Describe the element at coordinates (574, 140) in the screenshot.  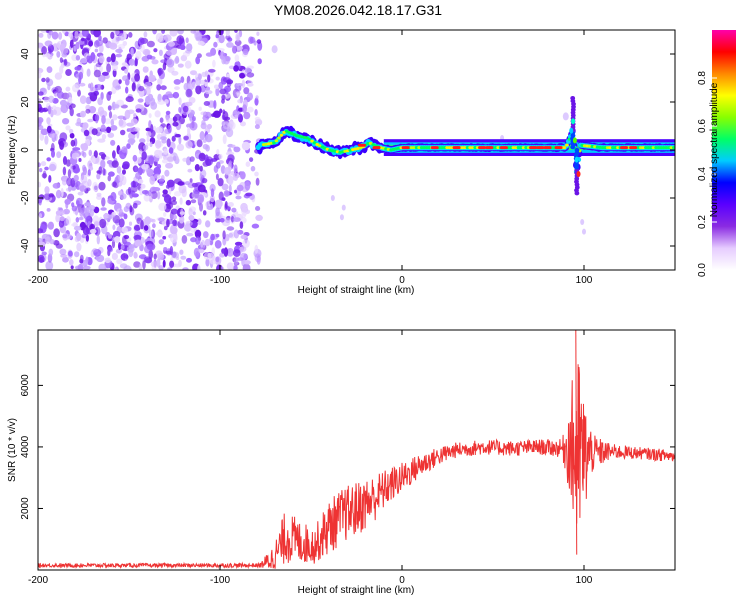
I see `spike-core` at that location.